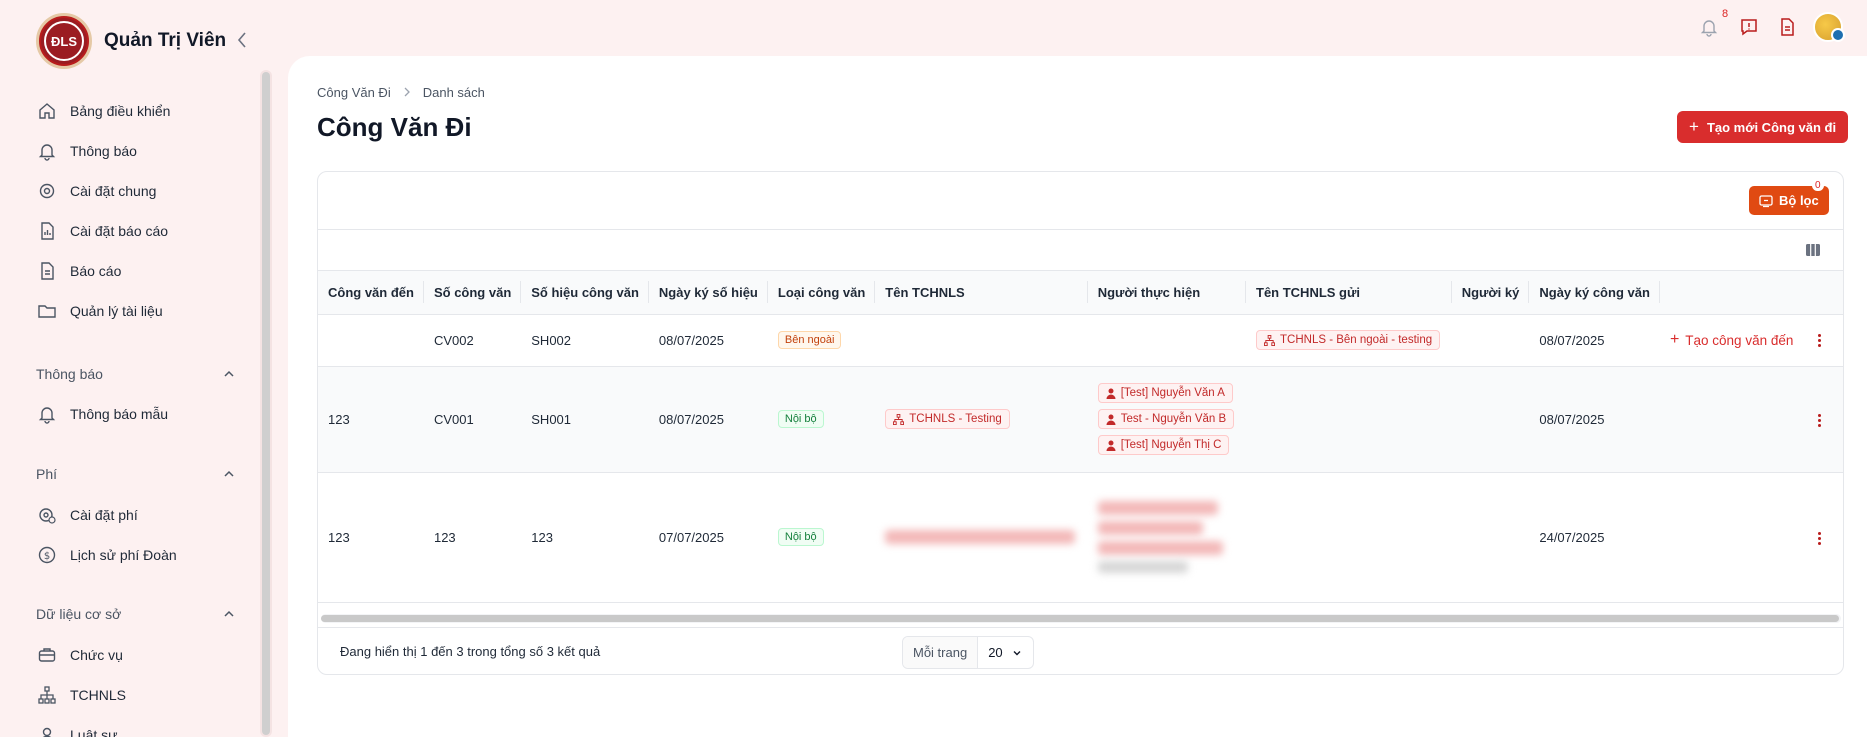 This screenshot has height=737, width=1867. I want to click on column-header: Tên TCHNLS, so click(981, 293).